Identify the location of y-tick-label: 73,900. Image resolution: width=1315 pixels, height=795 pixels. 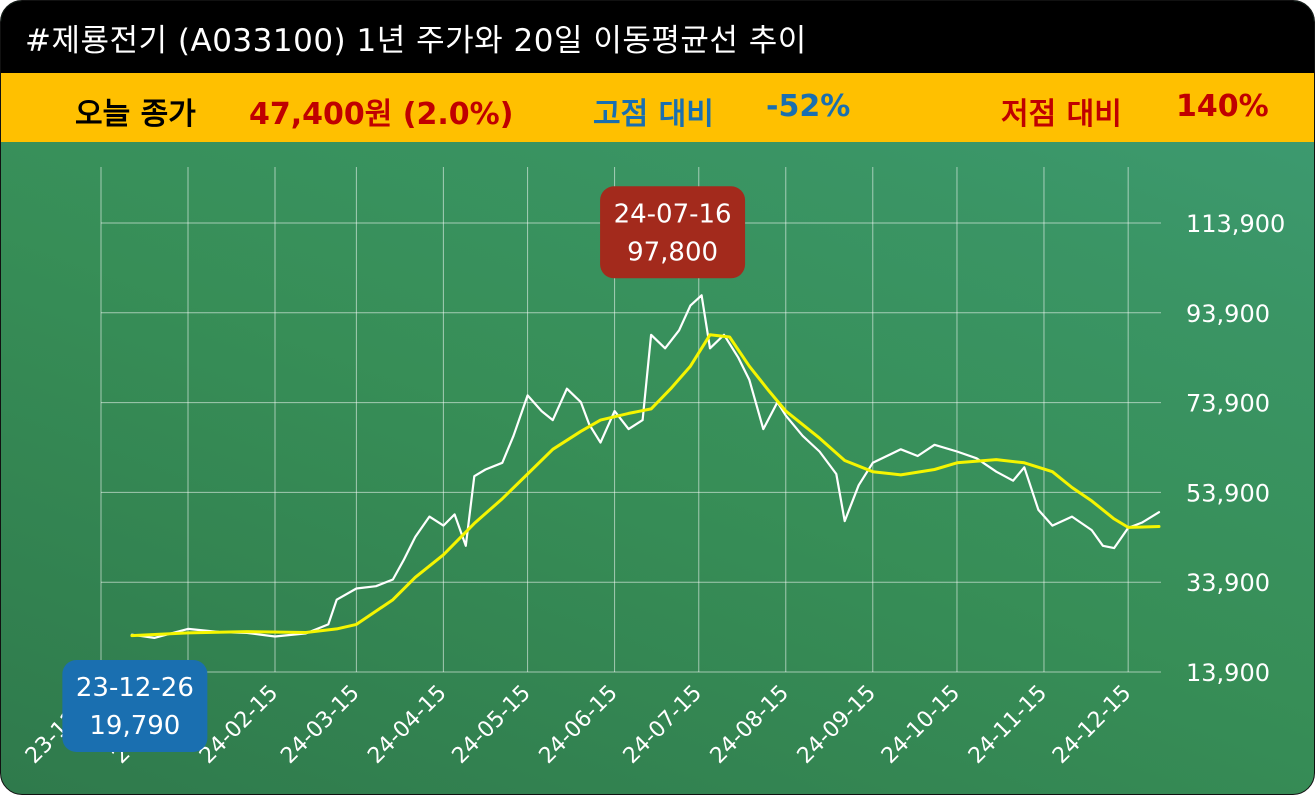
(1228, 404).